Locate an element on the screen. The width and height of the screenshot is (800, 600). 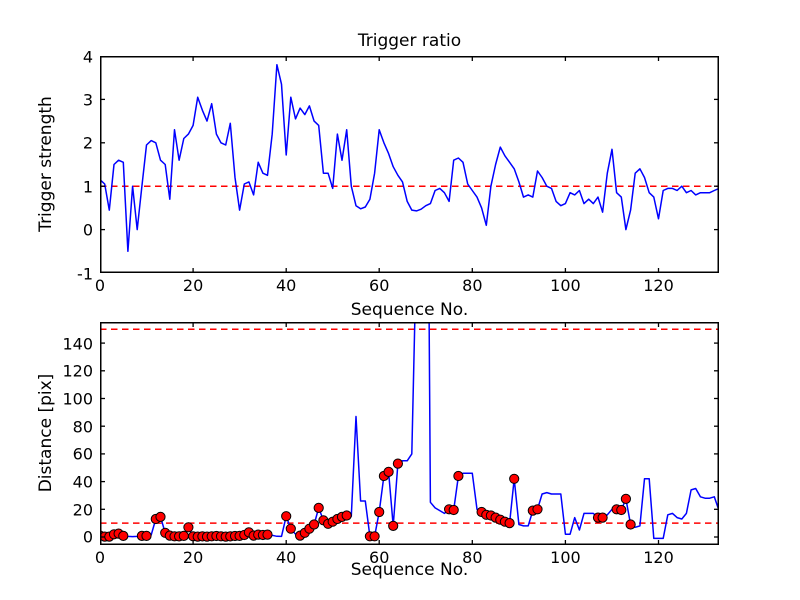
y-tick-label: 120 is located at coordinates (77, 371).